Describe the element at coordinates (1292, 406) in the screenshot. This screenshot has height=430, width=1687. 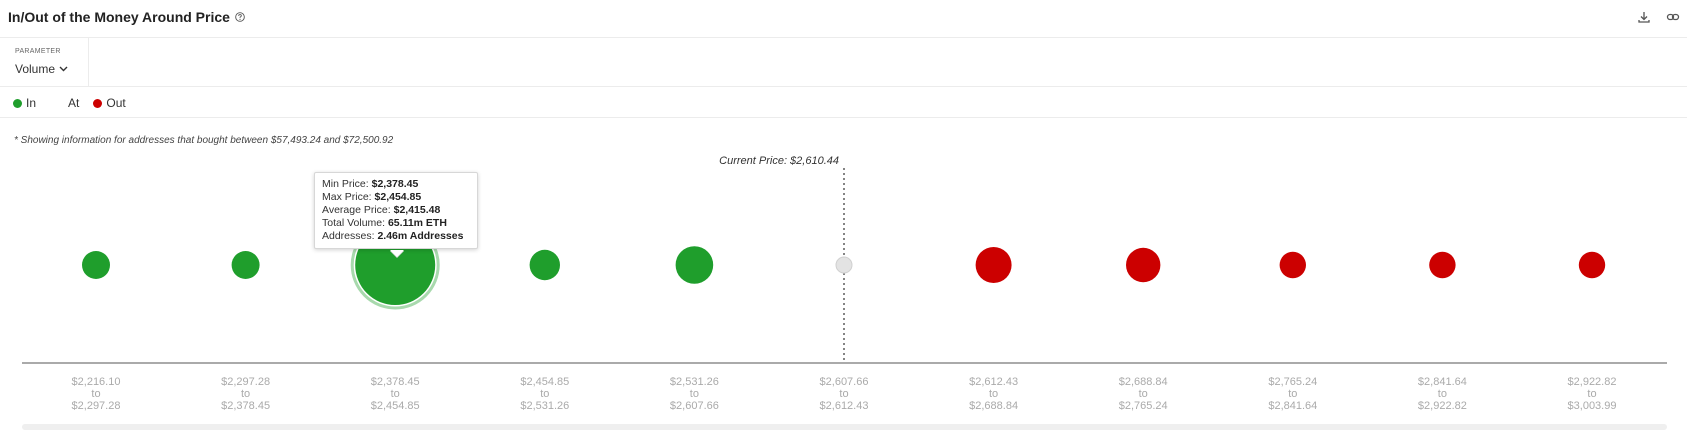
I see `x-tick-label-9-3: $2,841.64` at that location.